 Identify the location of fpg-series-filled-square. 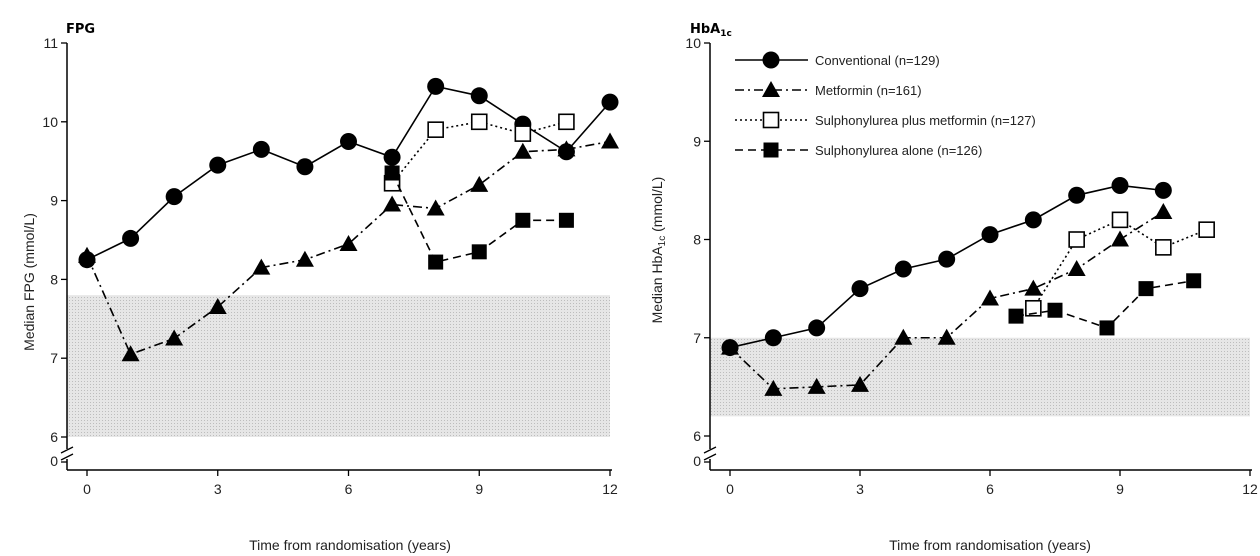
(479, 217).